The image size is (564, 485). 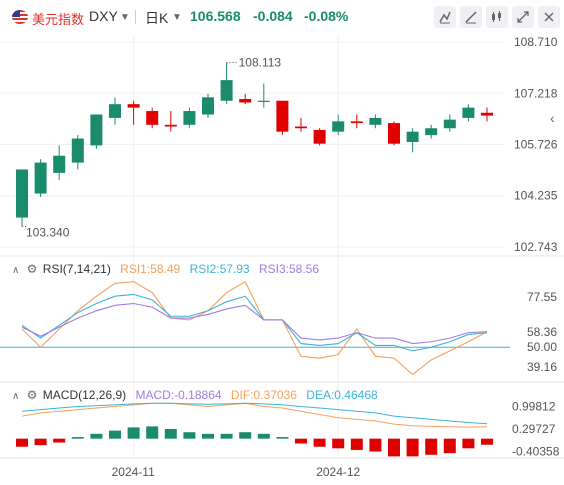 What do you see at coordinates (536, 247) in the screenshot?
I see `y-axis-tick-label: 102.743` at bounding box center [536, 247].